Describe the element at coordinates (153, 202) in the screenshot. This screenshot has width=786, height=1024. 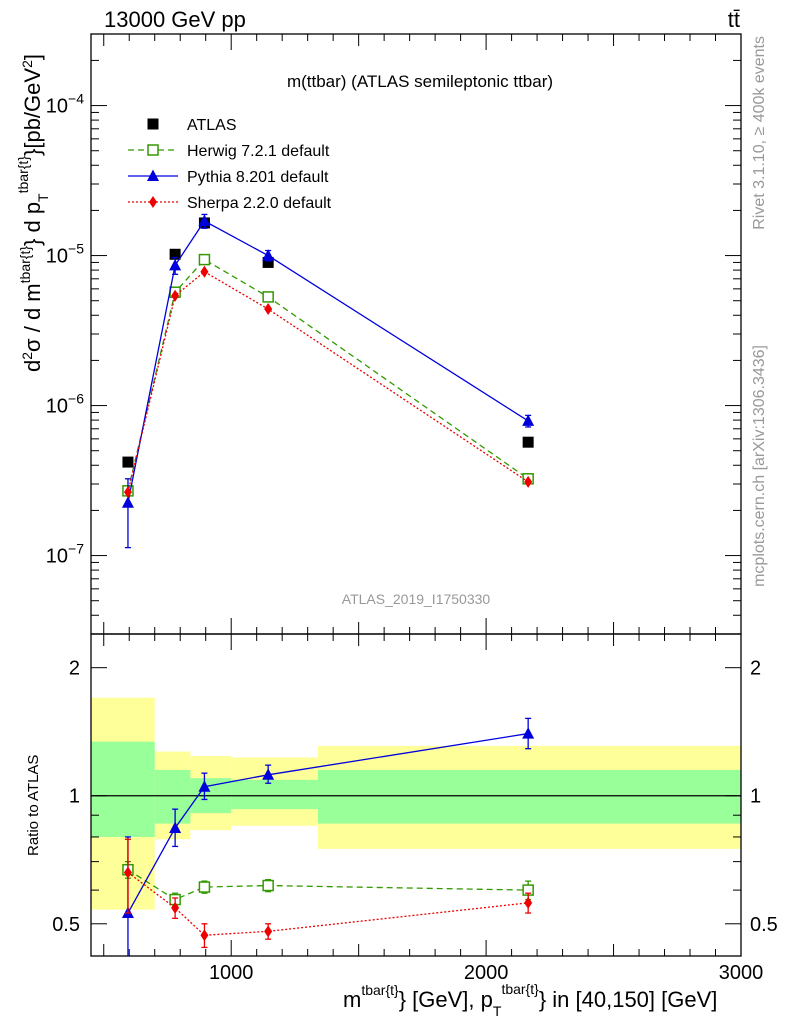
I see `legend-marker-sherpa` at that location.